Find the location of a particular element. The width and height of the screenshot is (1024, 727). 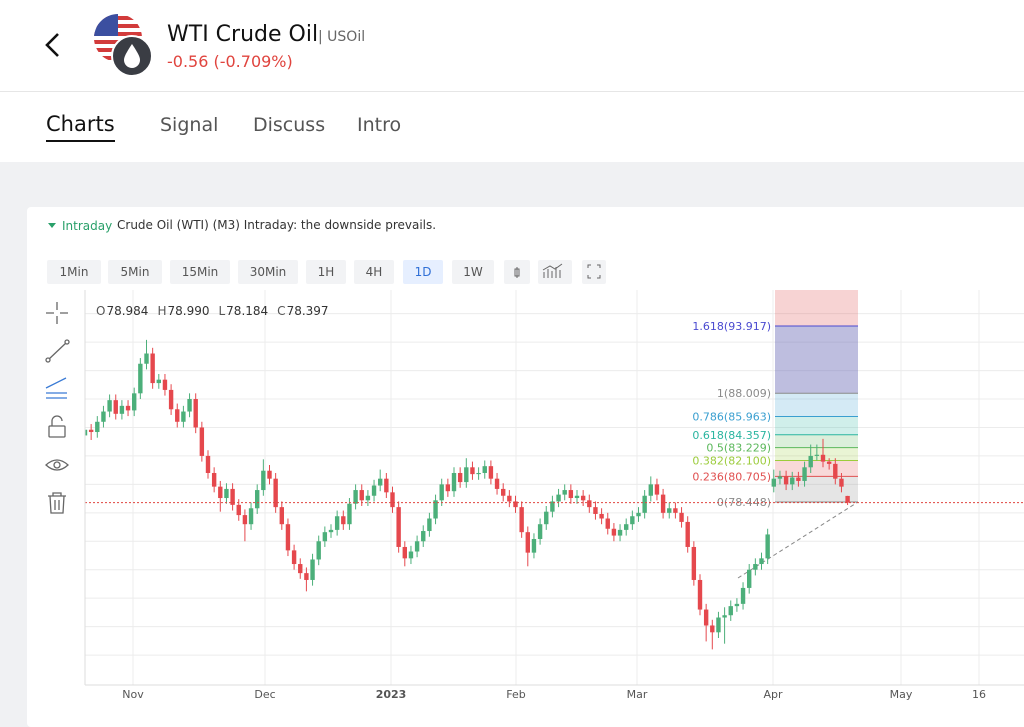

fib-level-label: 1.618(93.917) is located at coordinates (731, 326).